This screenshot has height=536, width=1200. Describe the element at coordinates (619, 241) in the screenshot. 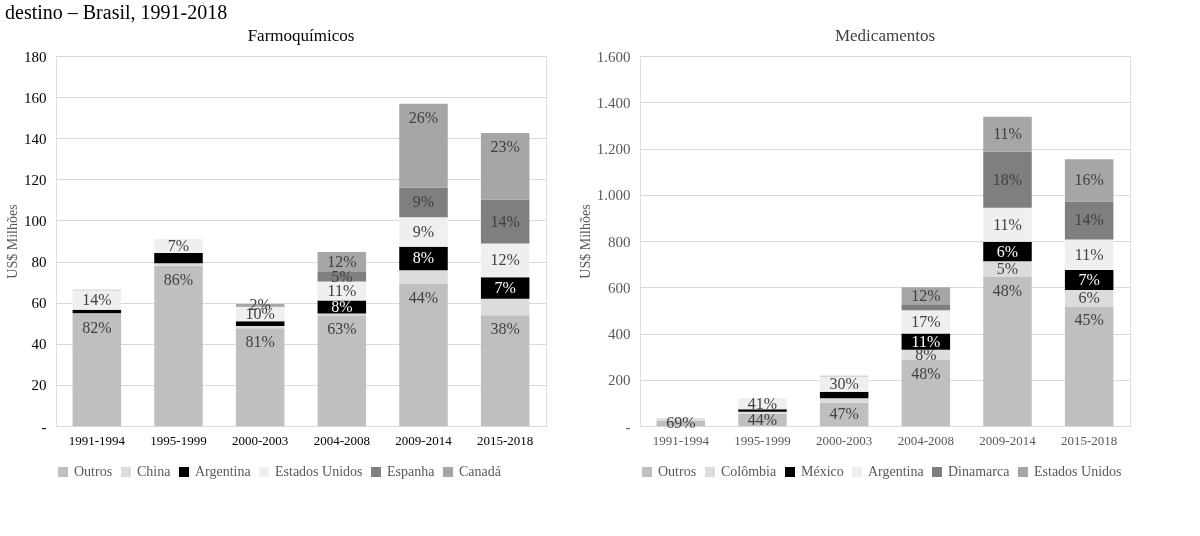

I see `y-tick-label: 800` at that location.